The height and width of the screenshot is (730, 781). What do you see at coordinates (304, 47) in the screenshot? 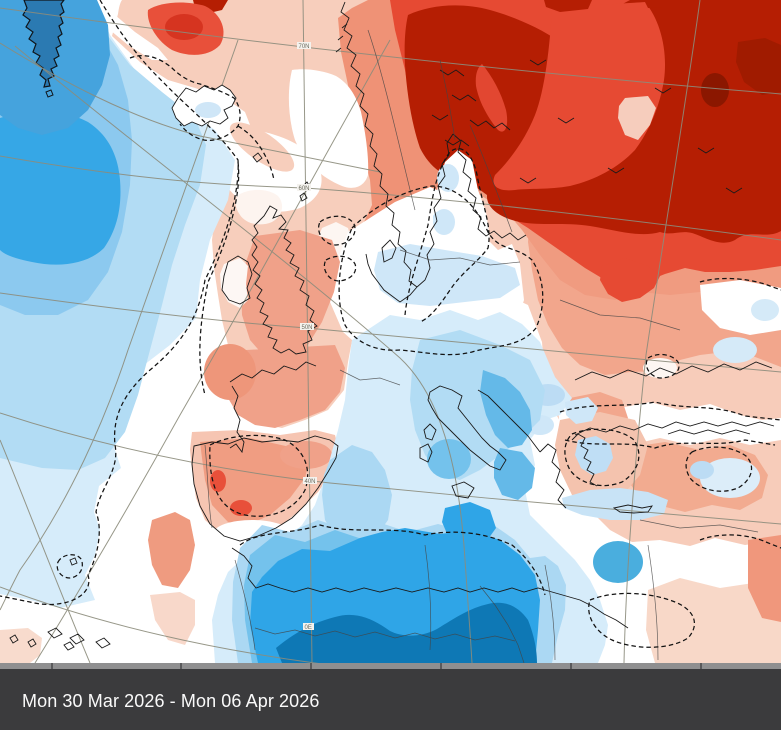
I see `svg-text: 70N` at bounding box center [304, 47].